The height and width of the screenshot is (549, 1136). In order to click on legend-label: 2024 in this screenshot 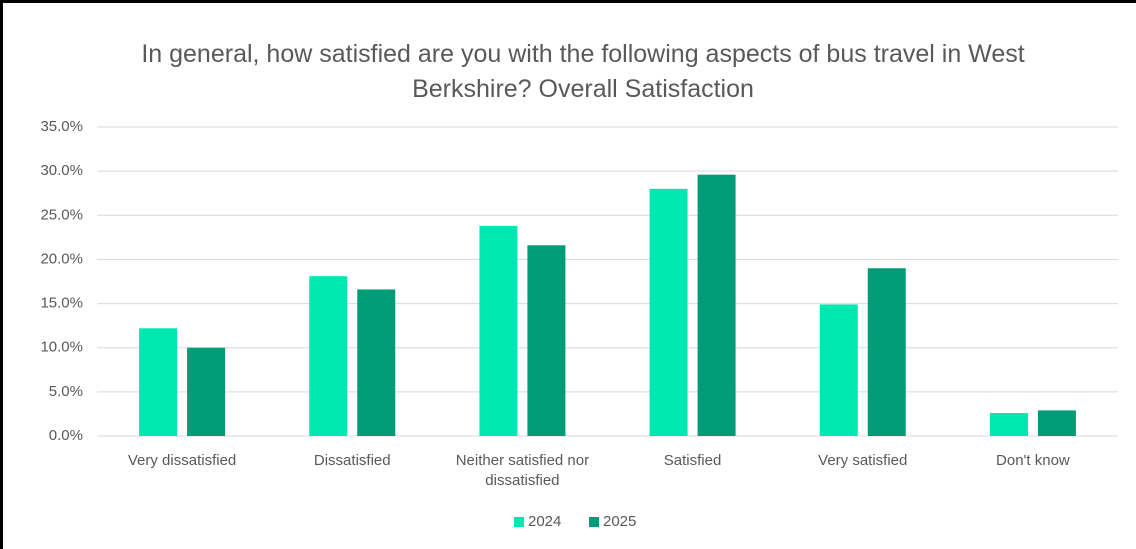, I will do `click(544, 521)`.